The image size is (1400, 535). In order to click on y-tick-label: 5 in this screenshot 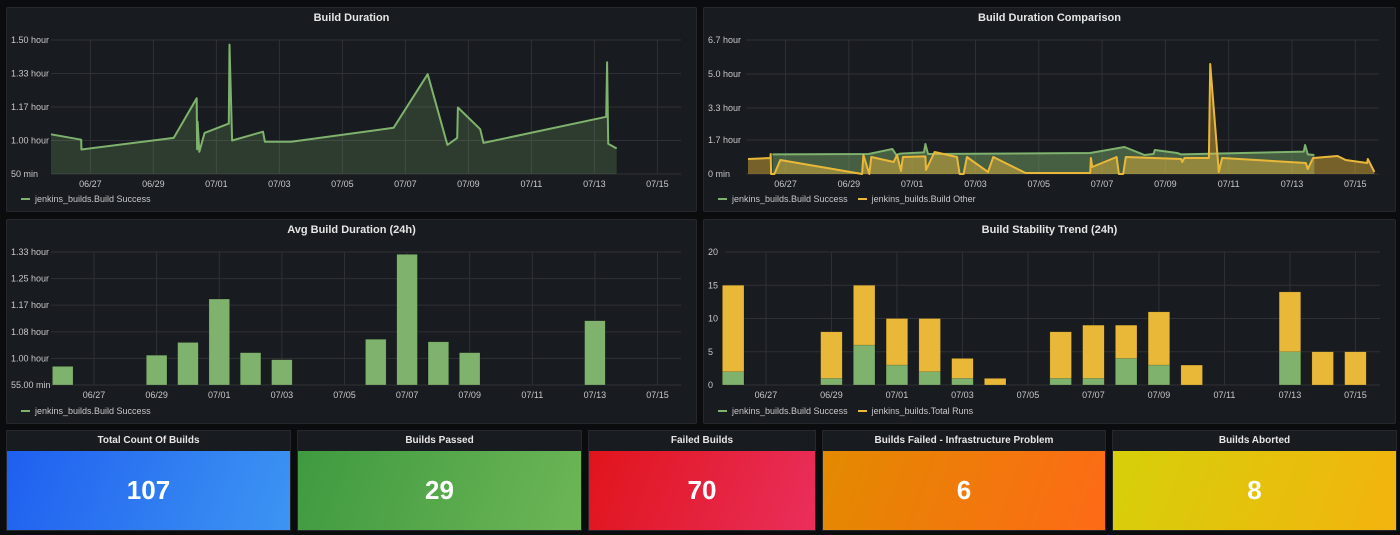, I will do `click(710, 352)`.